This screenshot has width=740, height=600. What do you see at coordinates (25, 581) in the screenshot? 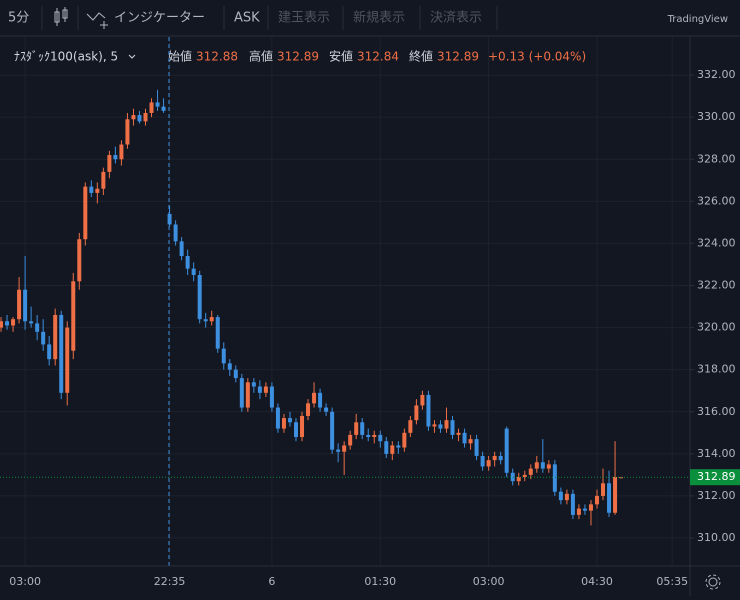
I see `x-tick-label: 03:00` at bounding box center [25, 581].